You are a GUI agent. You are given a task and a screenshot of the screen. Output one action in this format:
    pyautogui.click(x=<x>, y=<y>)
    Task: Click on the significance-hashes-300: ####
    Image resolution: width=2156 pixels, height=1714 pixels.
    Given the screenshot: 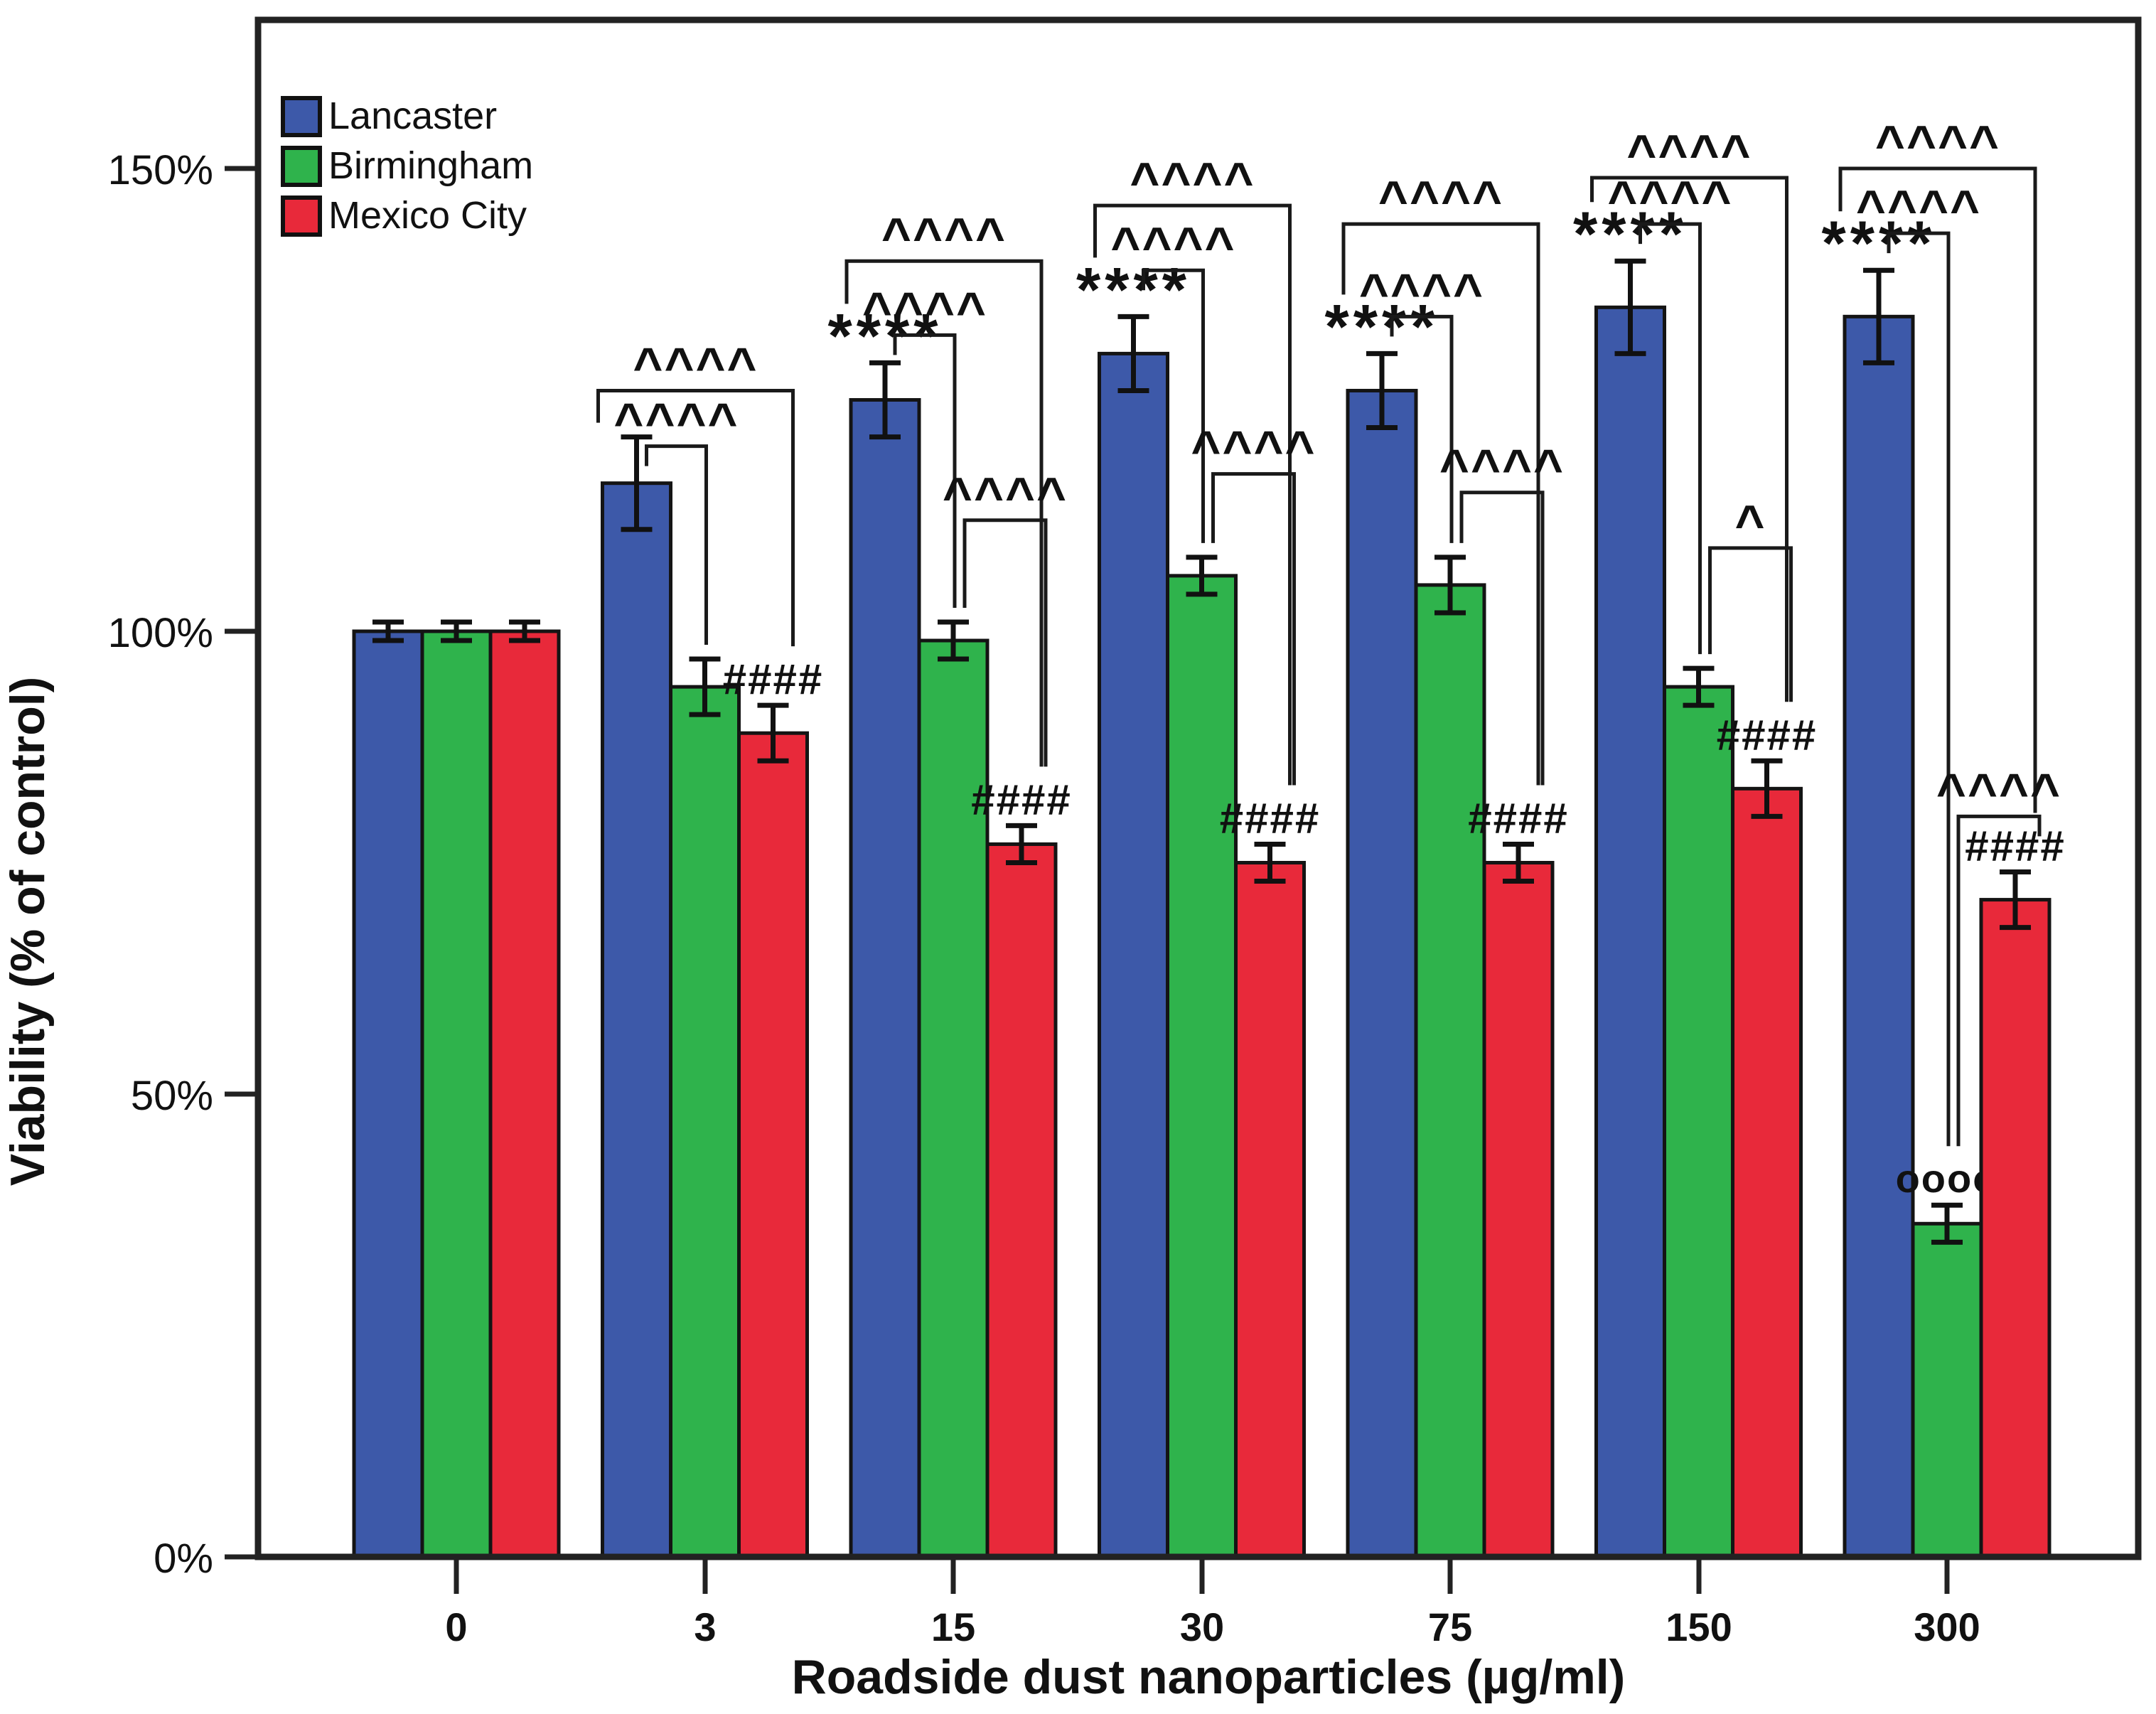 What is the action you would take?
    pyautogui.click(x=2015, y=846)
    